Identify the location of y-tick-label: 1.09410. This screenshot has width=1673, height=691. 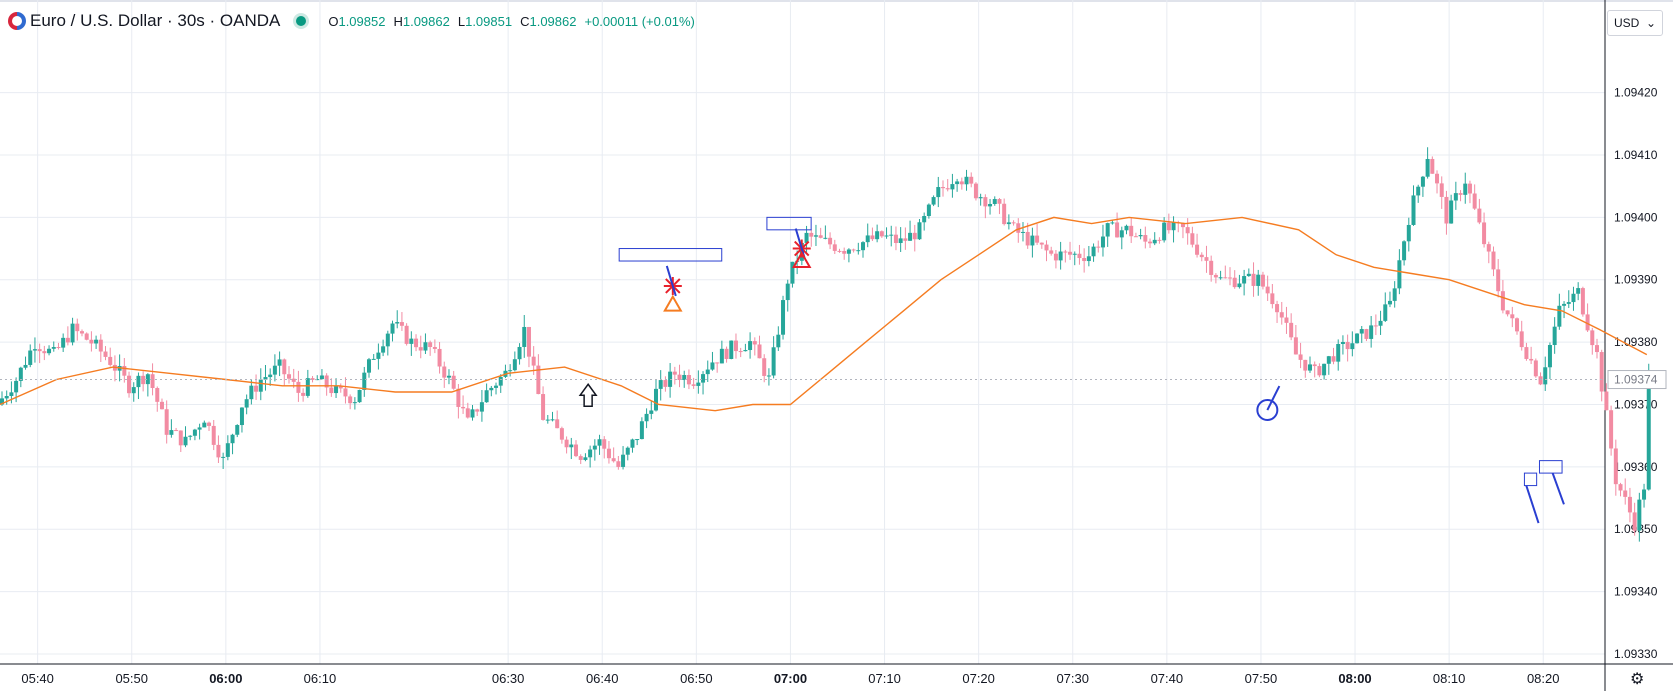
(1636, 155).